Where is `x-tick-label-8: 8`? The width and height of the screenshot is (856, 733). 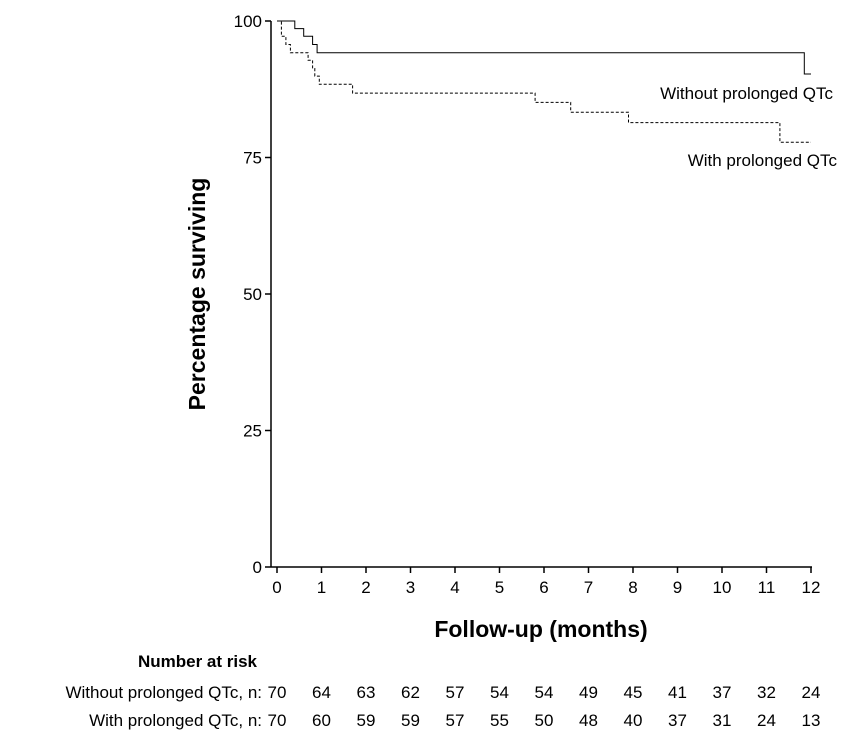 x-tick-label-8: 8 is located at coordinates (632, 587).